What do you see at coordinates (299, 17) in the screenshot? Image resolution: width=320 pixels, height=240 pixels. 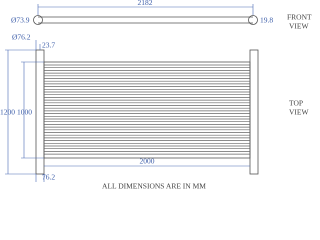 I see `view-label: FRONT` at bounding box center [299, 17].